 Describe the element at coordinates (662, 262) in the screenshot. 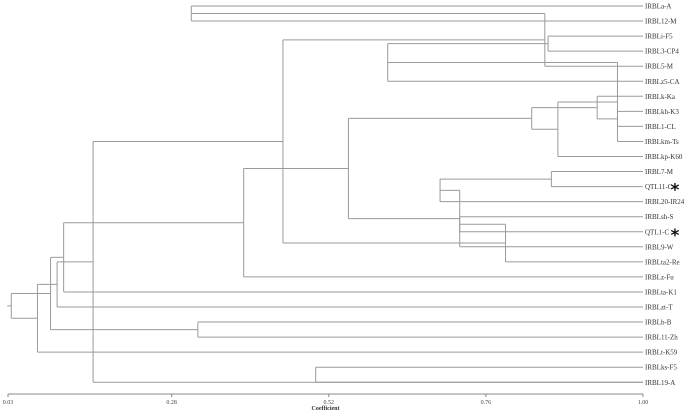

I see `leaf-label: IRBLta2-Re` at that location.